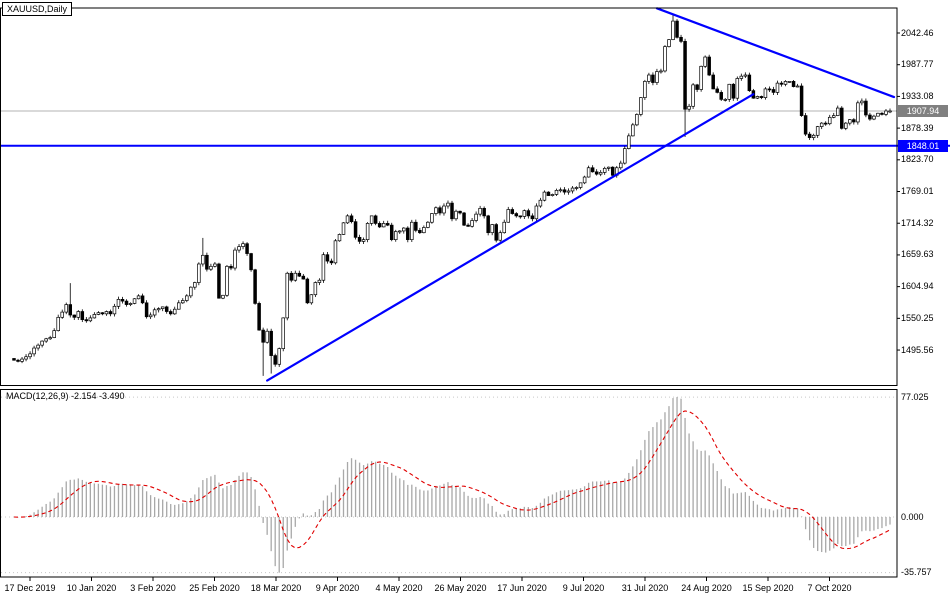 The height and width of the screenshot is (600, 950). What do you see at coordinates (917, 159) in the screenshot?
I see `price-scale-label: 1823.70` at bounding box center [917, 159].